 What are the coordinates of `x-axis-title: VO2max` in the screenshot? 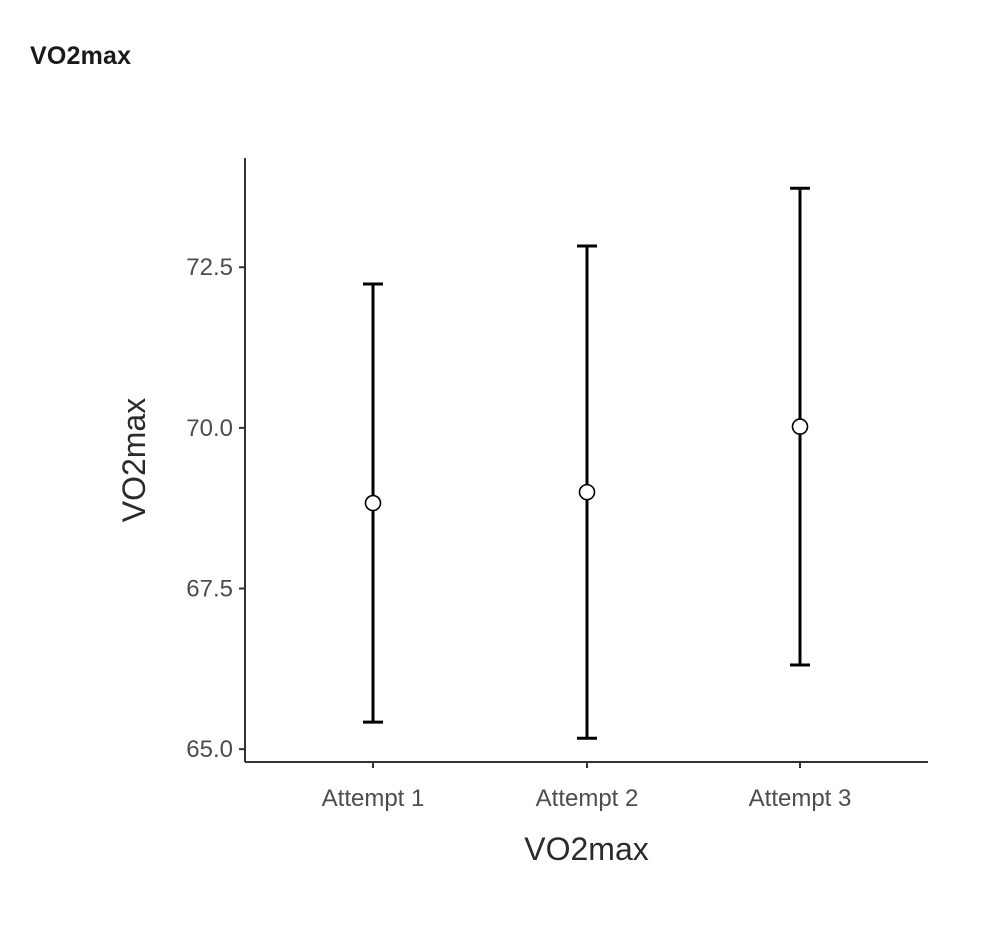 It's located at (586, 849).